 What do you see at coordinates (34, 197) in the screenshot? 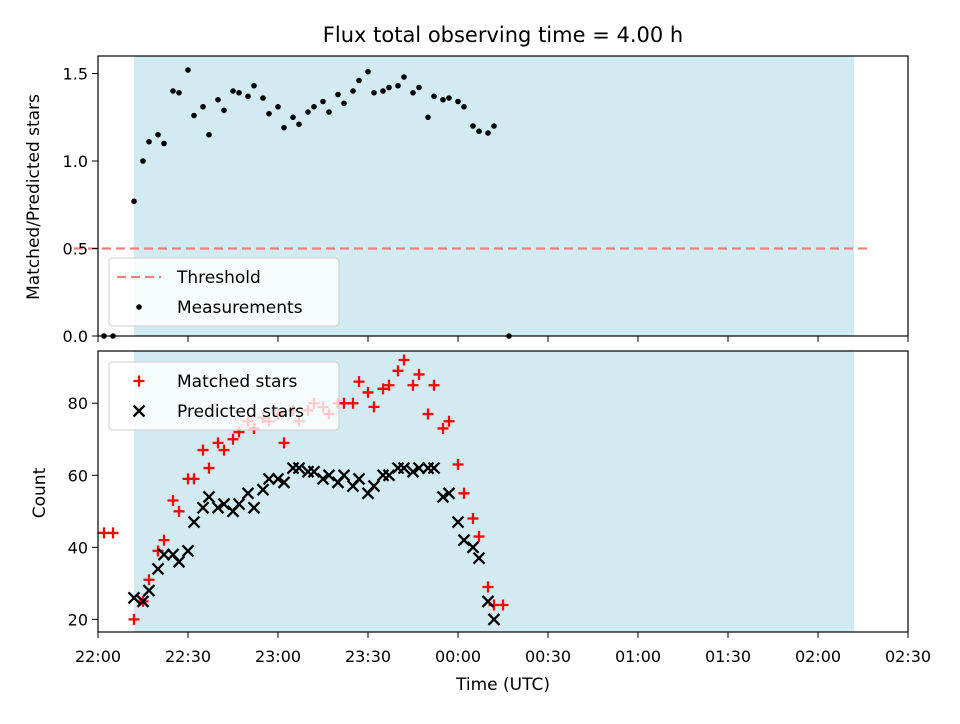
I see `y-axis-label-ratio: Matched/Predicted stars` at bounding box center [34, 197].